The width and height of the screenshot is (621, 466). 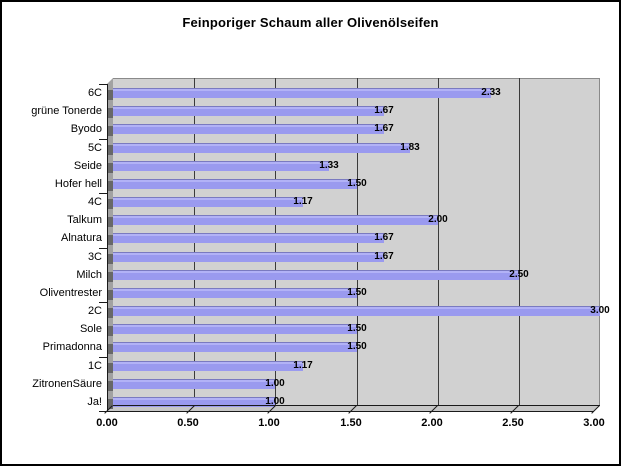 I want to click on bar-value-label: 2.50, so click(x=519, y=274).